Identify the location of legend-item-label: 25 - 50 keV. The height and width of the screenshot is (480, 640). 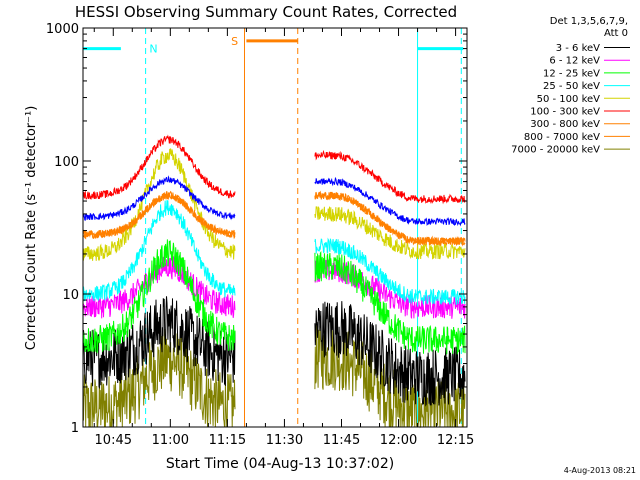
(571, 86).